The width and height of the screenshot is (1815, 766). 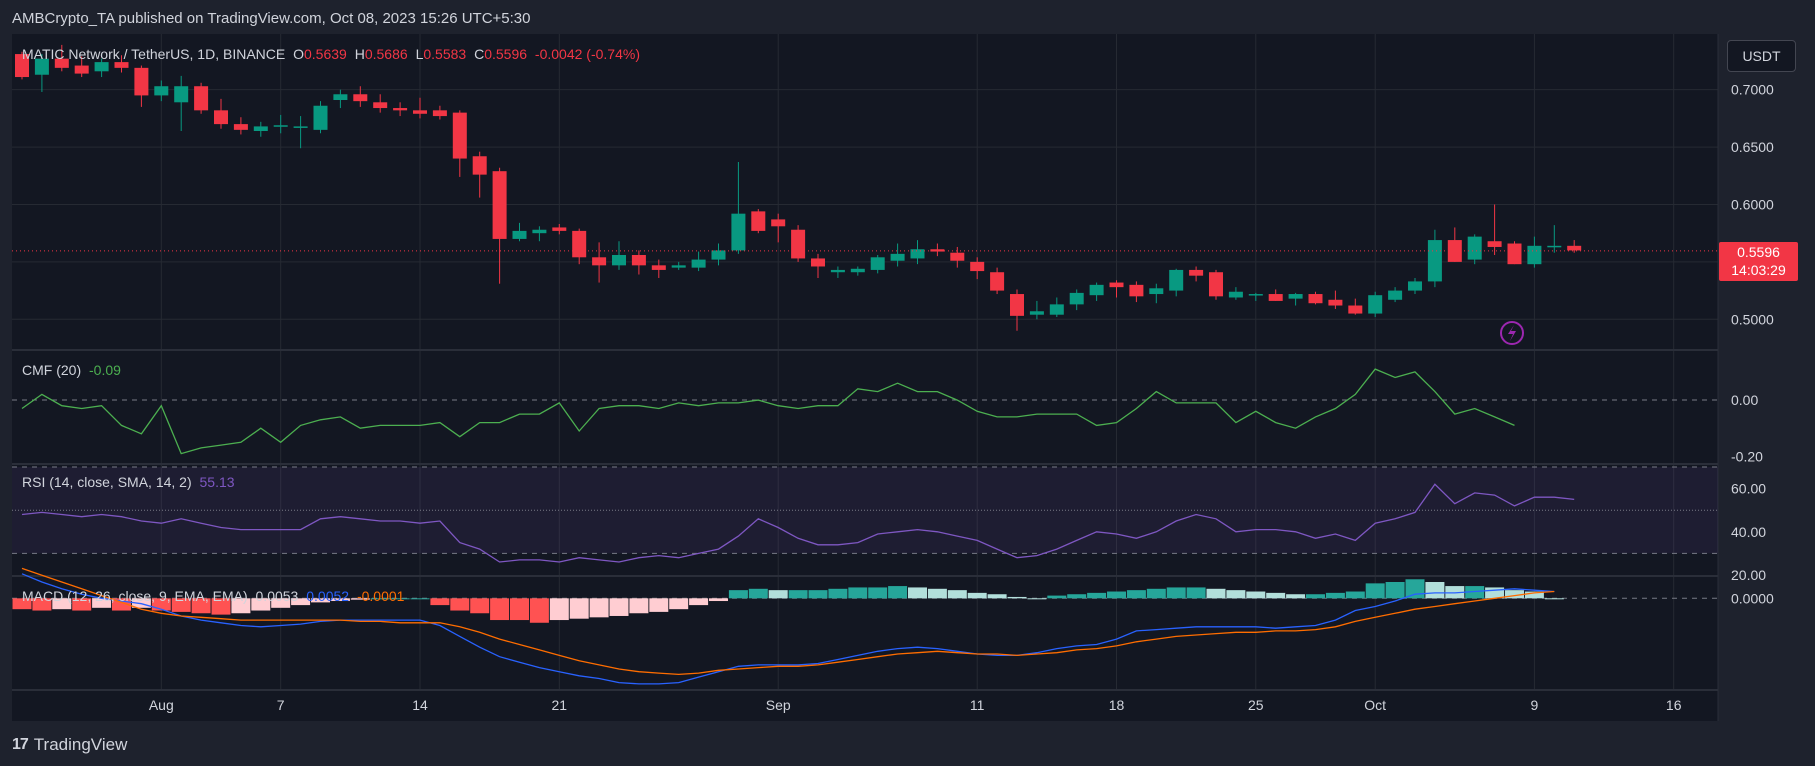 I want to click on cmf-line, so click(x=768, y=411).